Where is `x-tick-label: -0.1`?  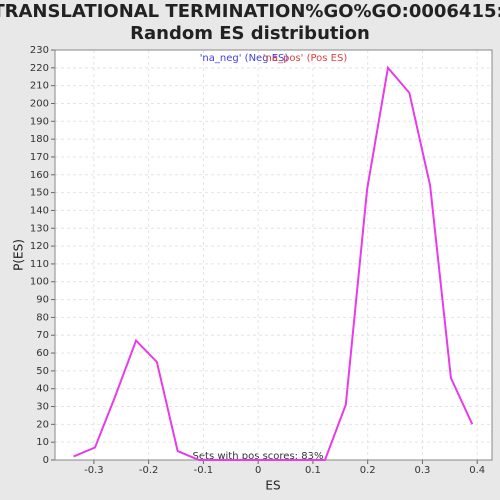 x-tick-label: -0.1 is located at coordinates (204, 470).